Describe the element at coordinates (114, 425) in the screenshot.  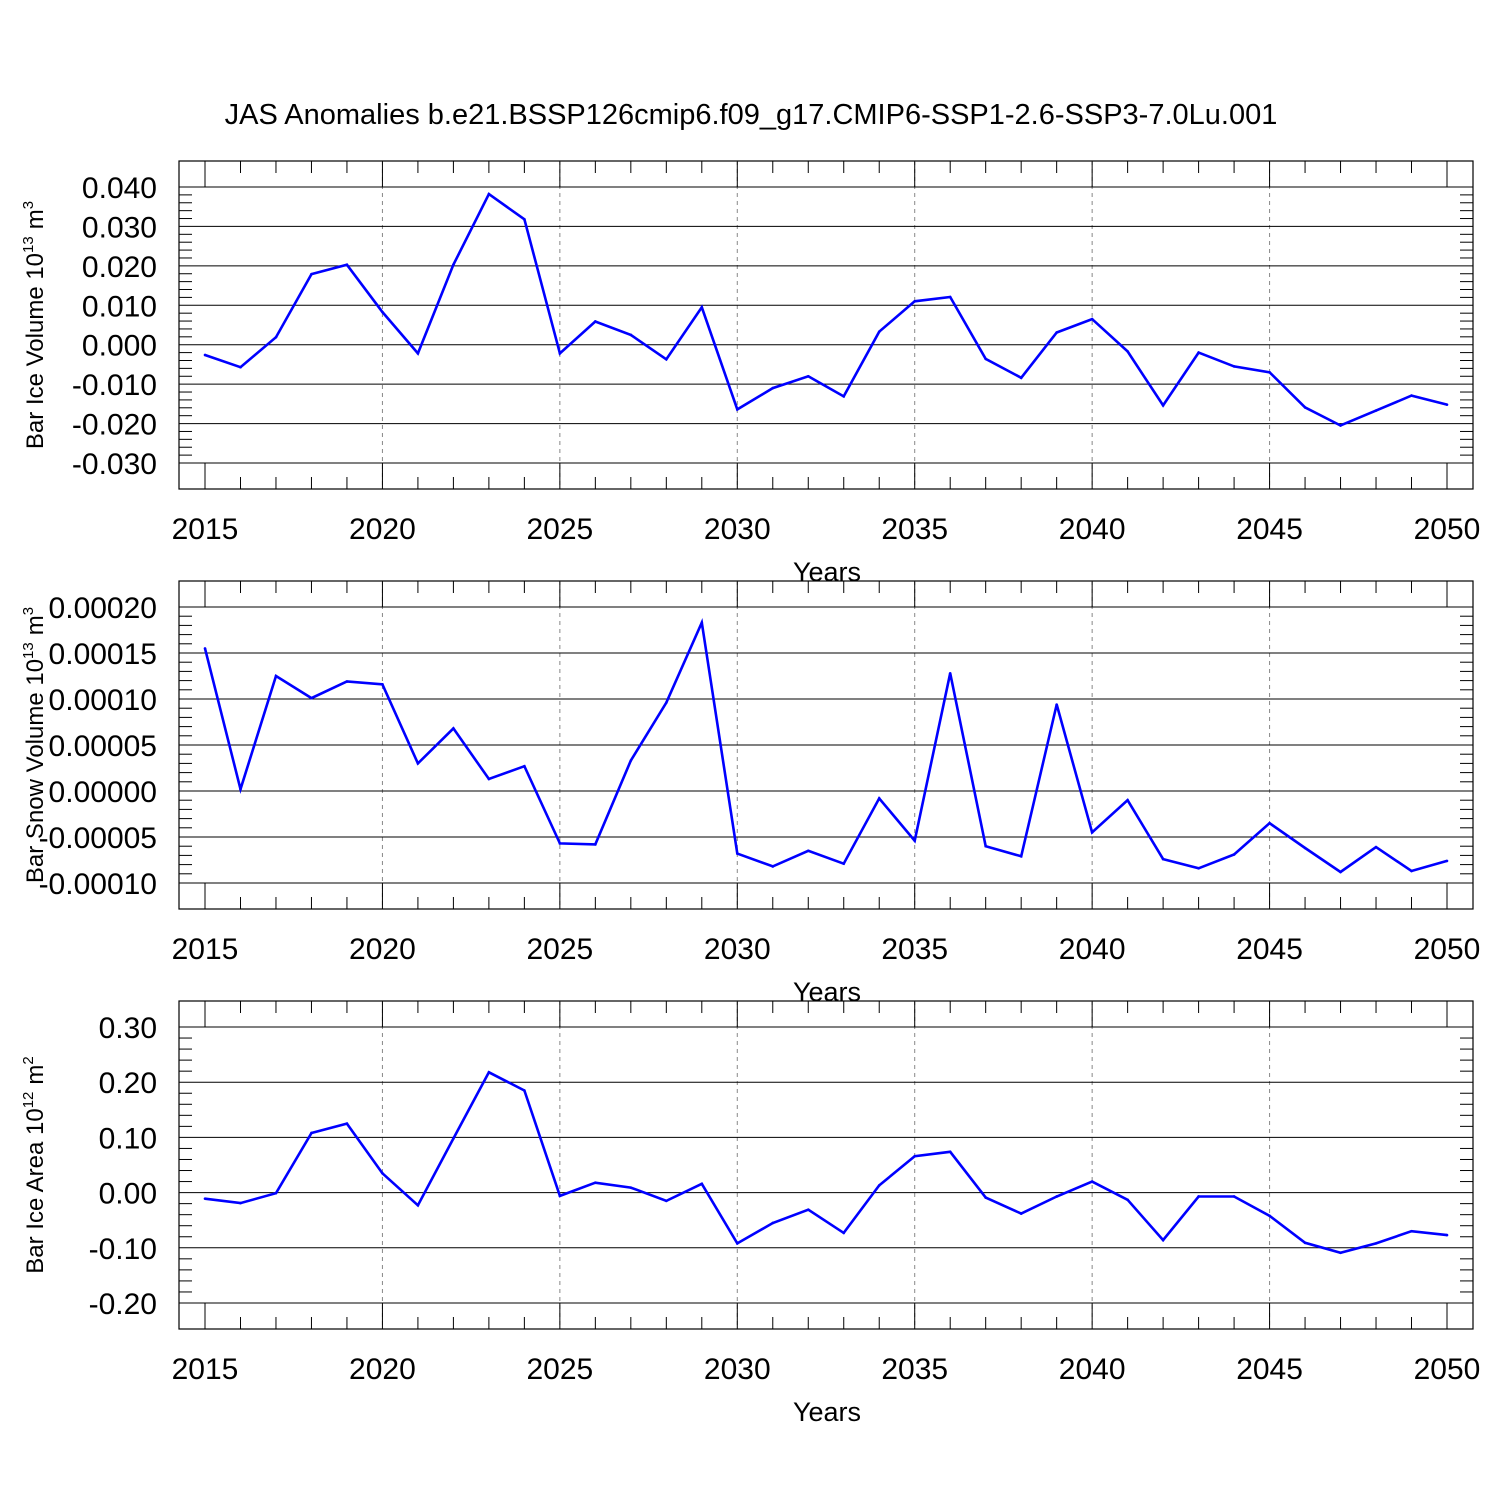
I see `y-tick-label: -0.020` at that location.